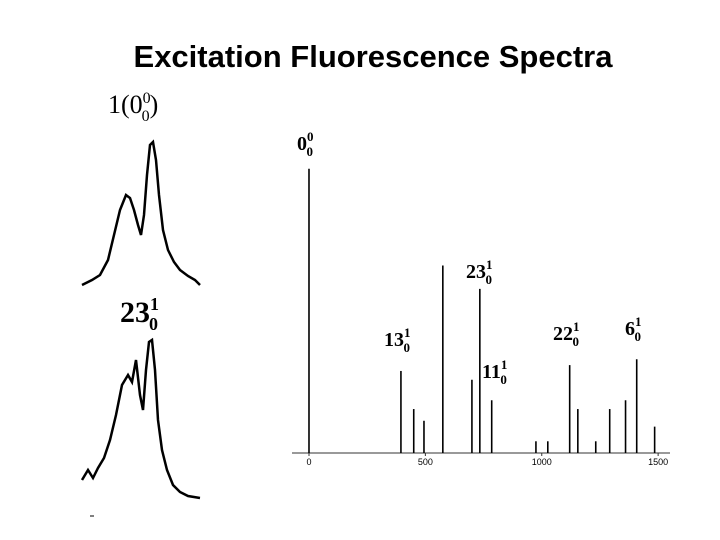  Describe the element at coordinates (425, 462) in the screenshot. I see `x-tick-label: 500` at that location.